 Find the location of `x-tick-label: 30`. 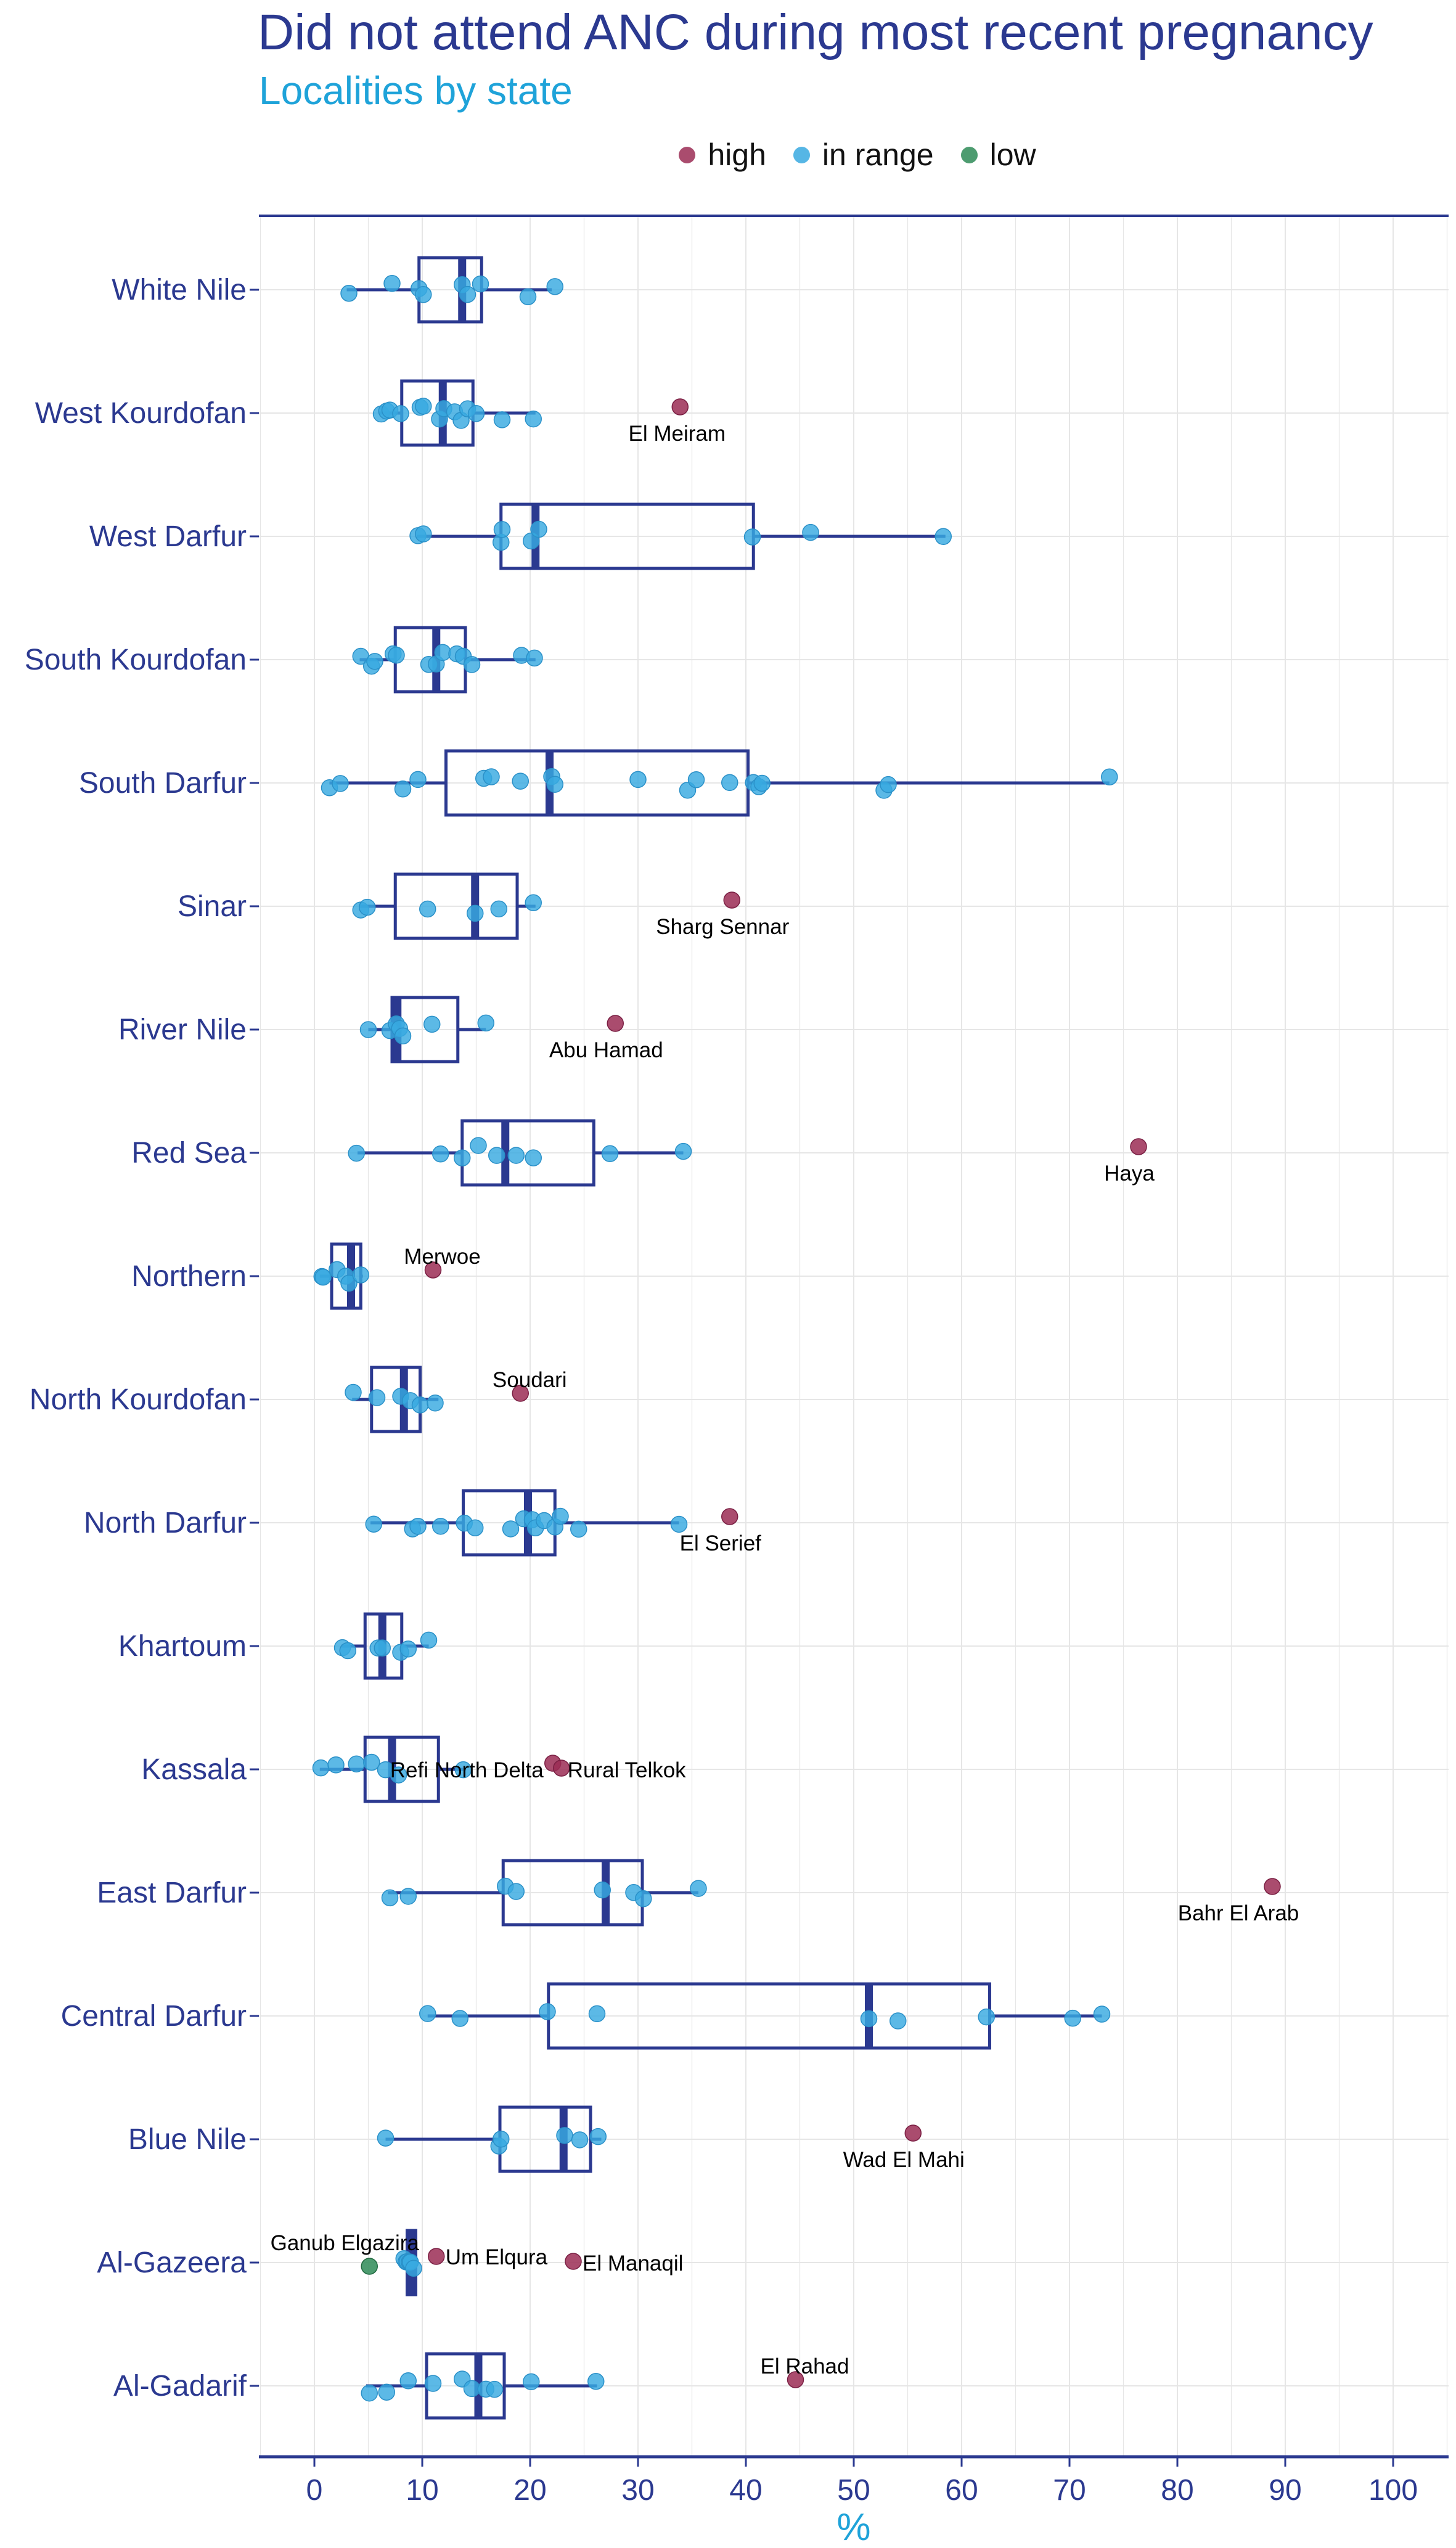

x-tick-label: 30 is located at coordinates (637, 2491).